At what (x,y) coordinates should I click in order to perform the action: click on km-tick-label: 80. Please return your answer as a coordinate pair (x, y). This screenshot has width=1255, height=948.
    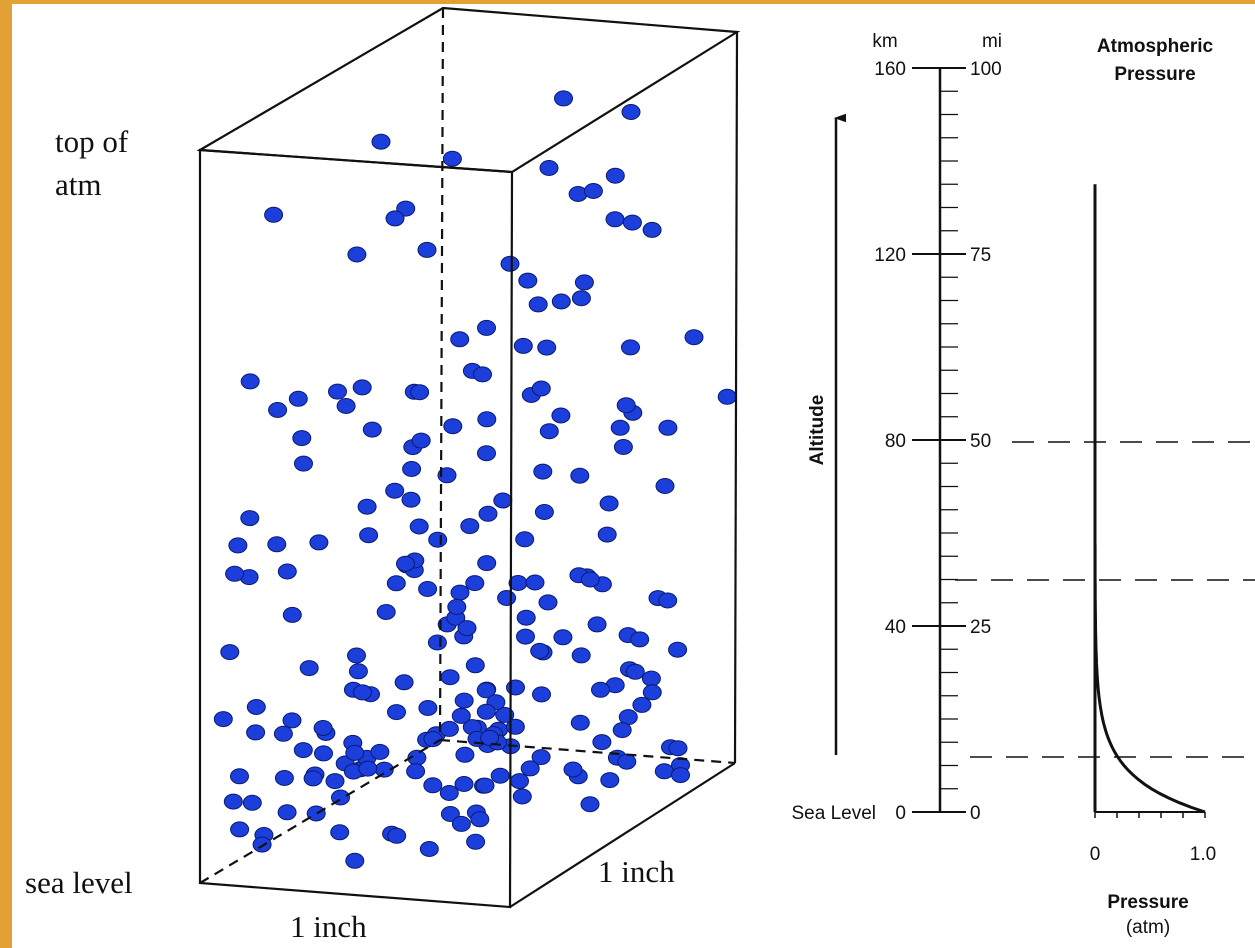
    Looking at the image, I should click on (895, 441).